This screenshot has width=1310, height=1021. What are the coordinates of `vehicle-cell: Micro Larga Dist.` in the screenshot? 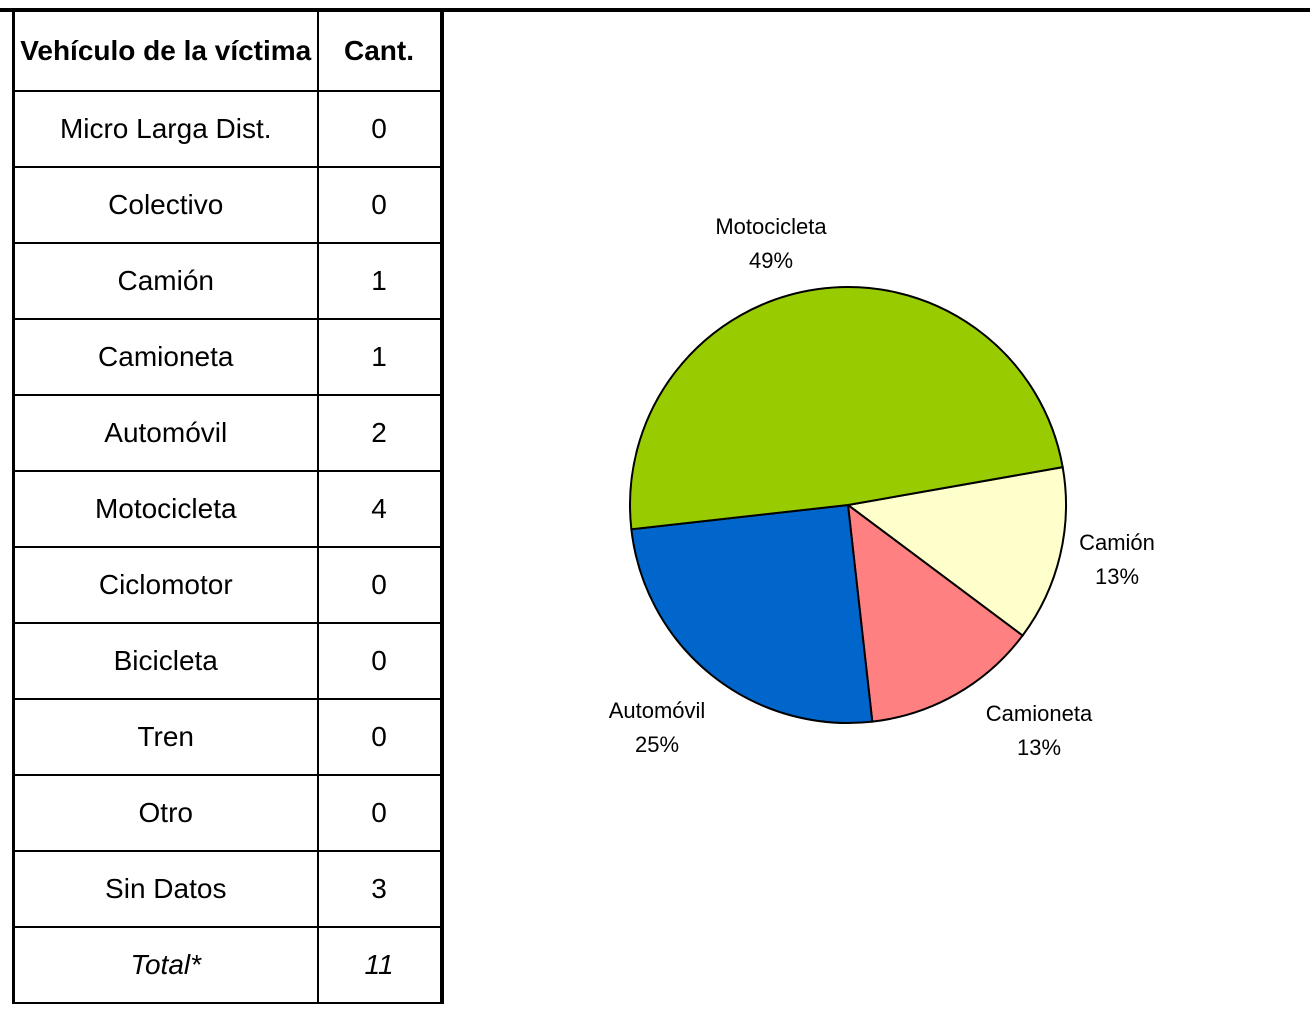 It's located at (165, 129).